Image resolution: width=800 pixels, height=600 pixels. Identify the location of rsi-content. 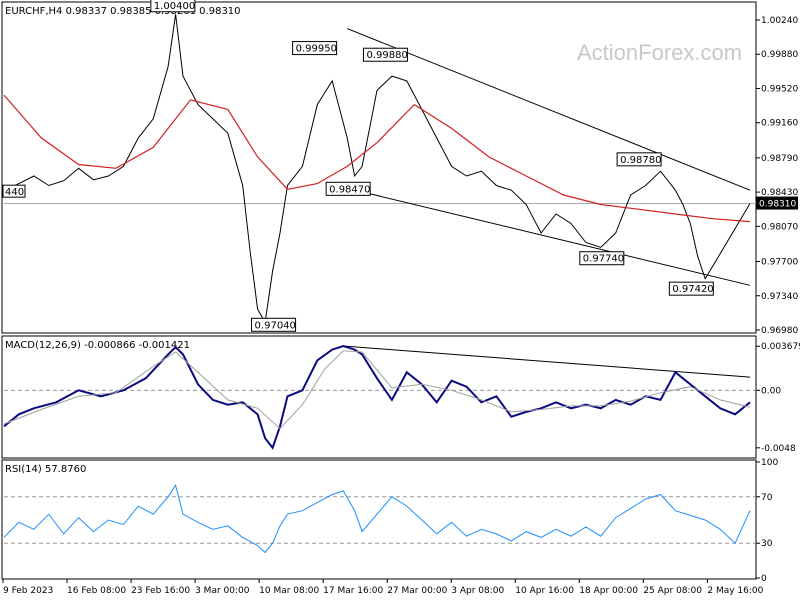
(379, 518).